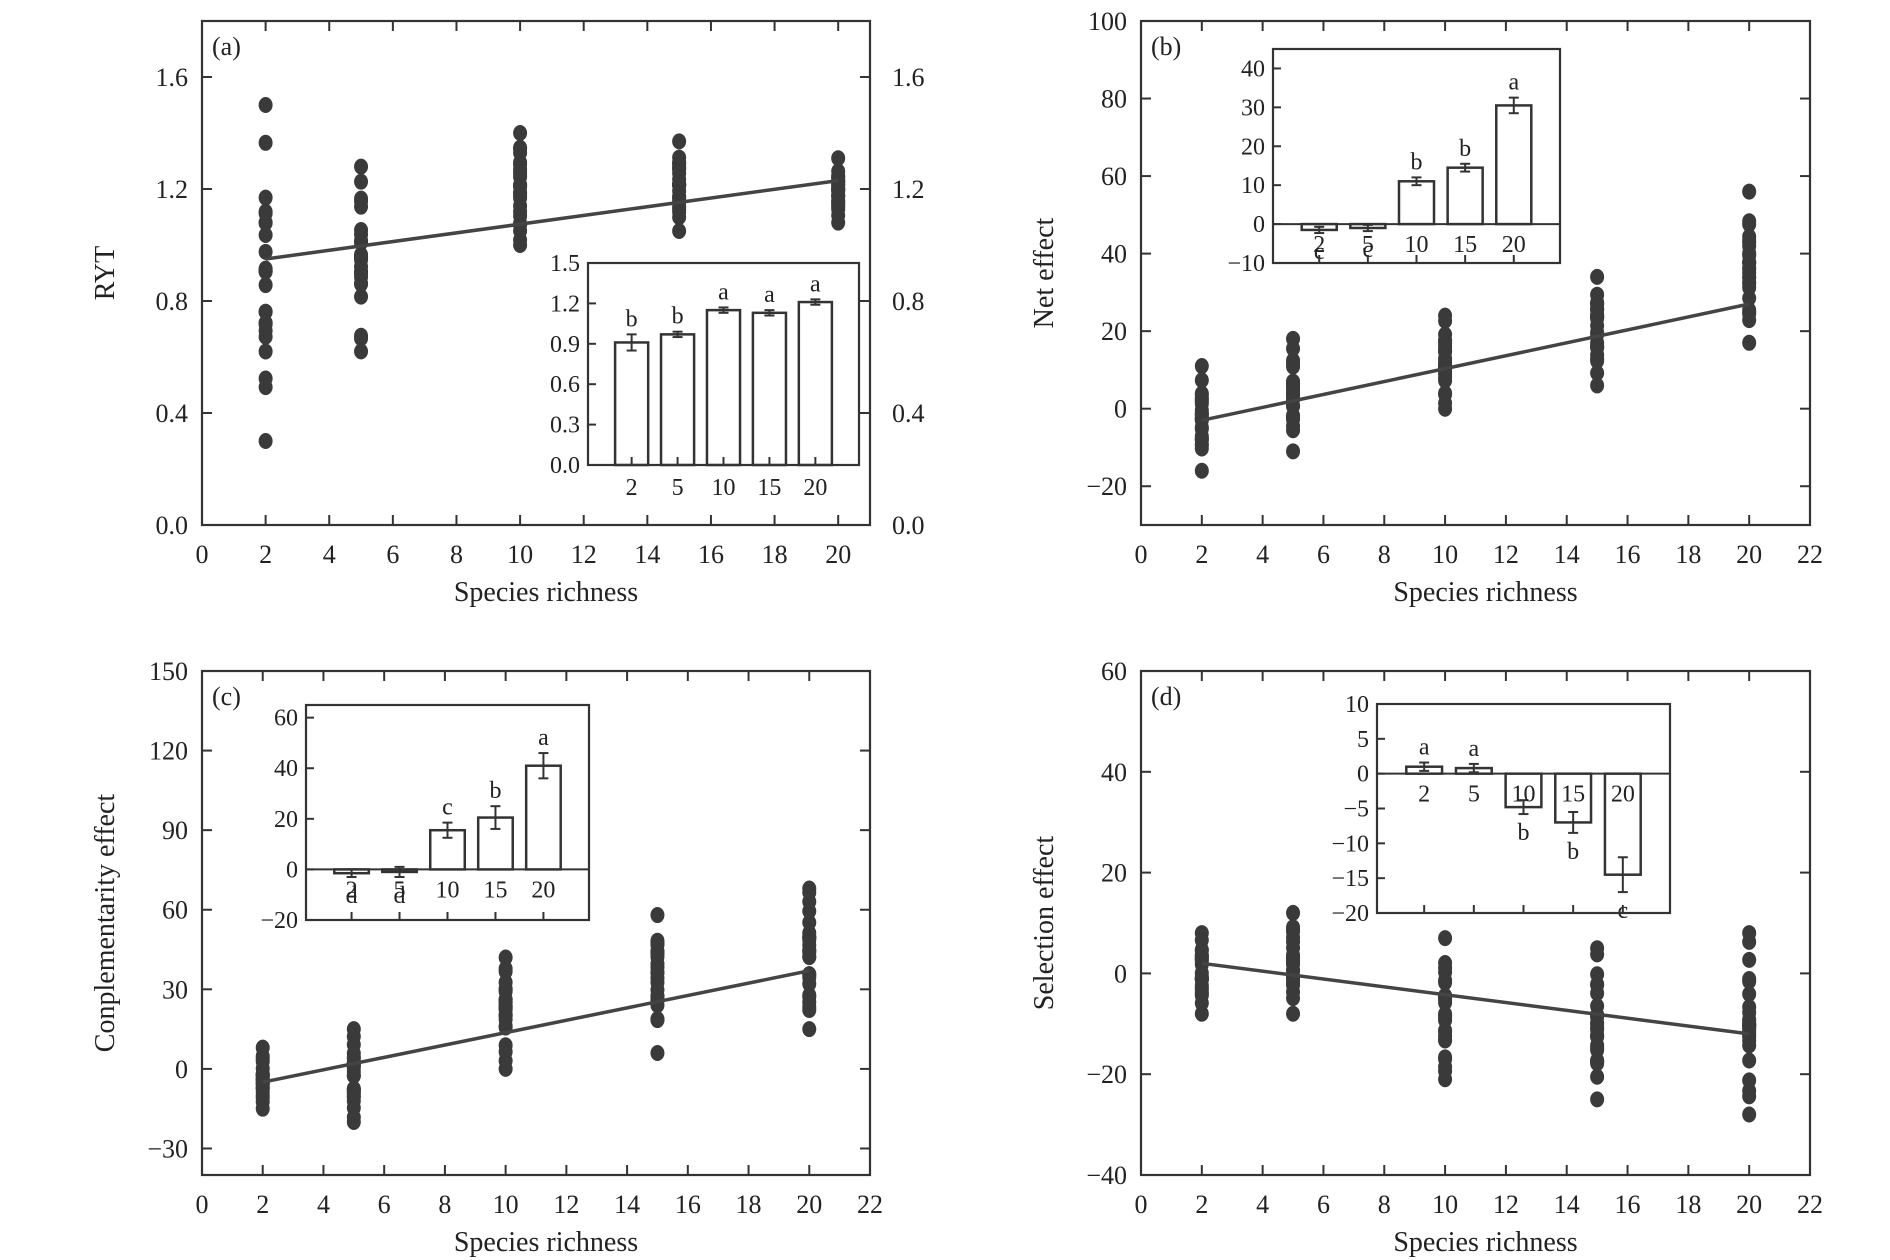  What do you see at coordinates (105, 923) in the screenshot?
I see `y-axis-title: Conplementarity effect` at bounding box center [105, 923].